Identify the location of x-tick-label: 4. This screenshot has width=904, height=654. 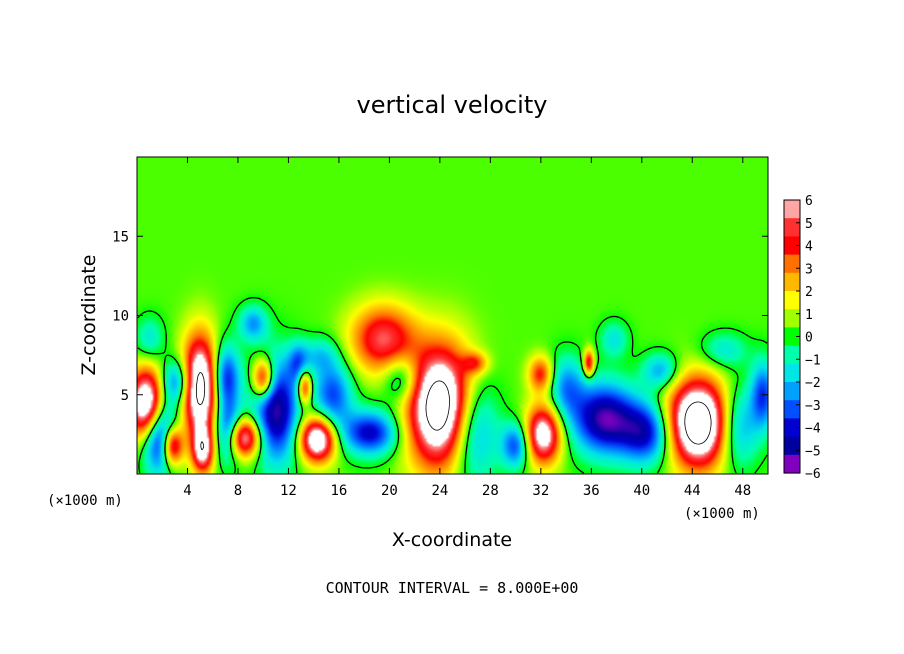
(187, 491).